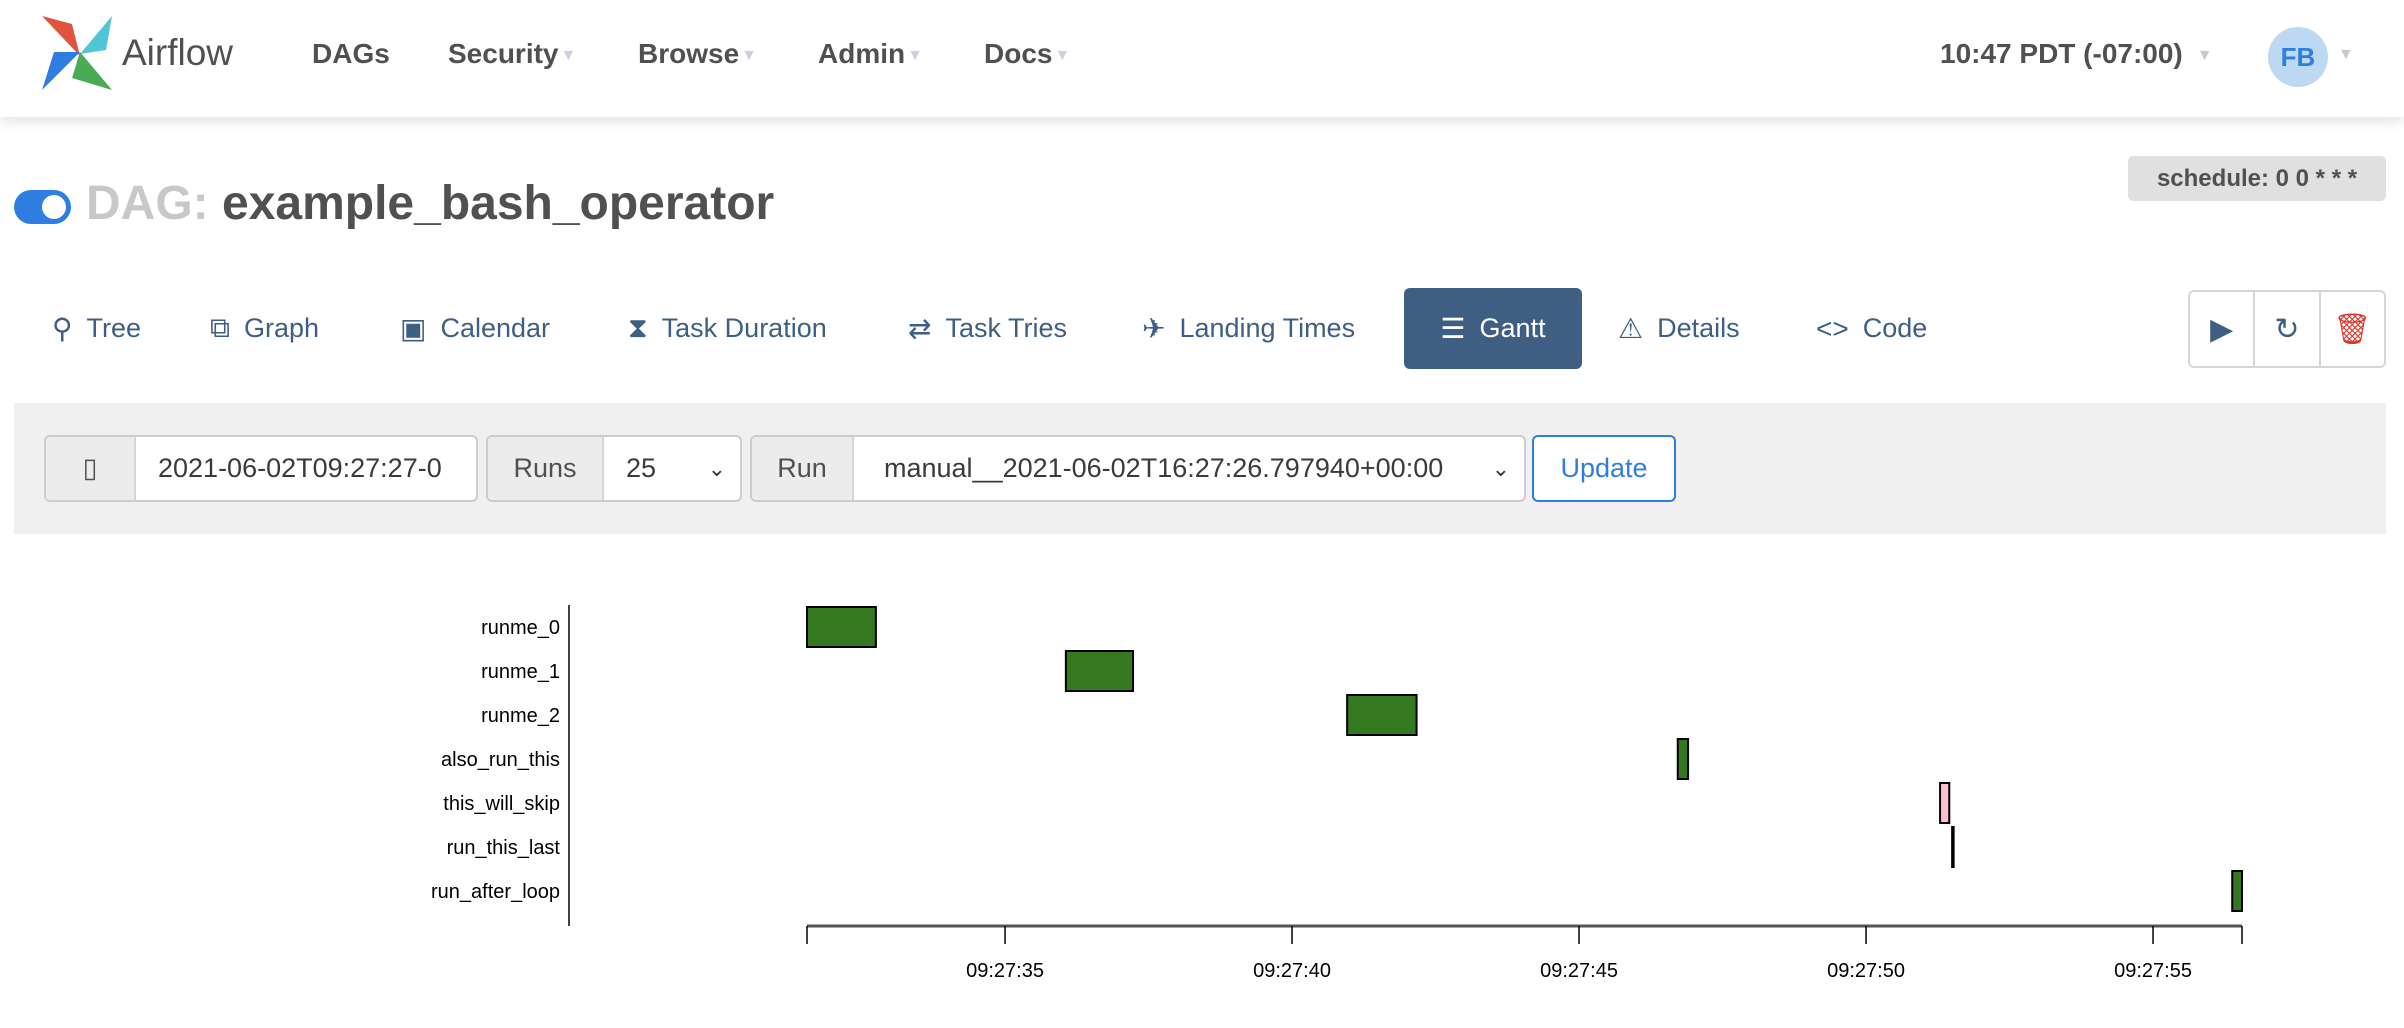  I want to click on tab-code: <> Code, so click(1872, 328).